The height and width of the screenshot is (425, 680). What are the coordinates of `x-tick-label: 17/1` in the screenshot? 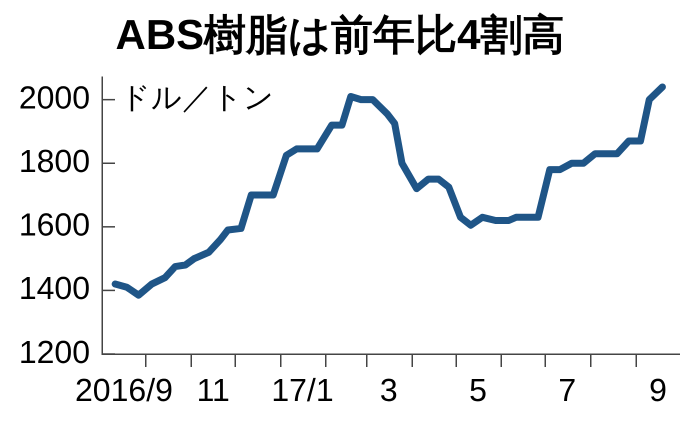 It's located at (302, 390).